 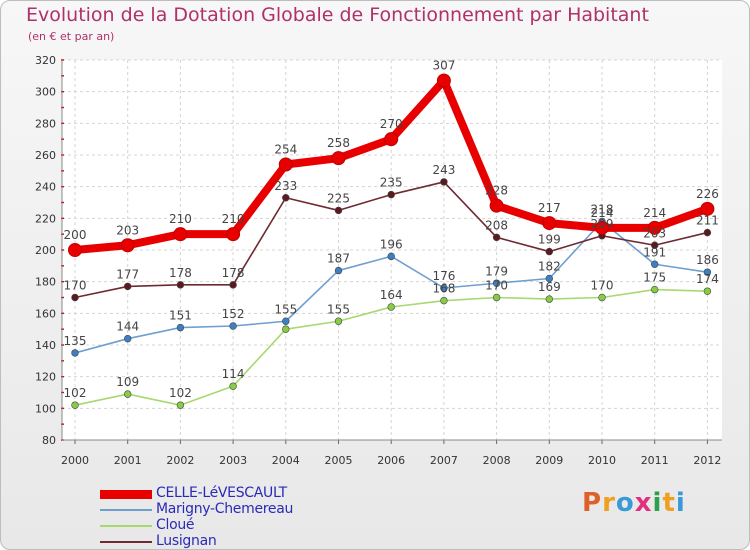 I want to click on logo-letter: r, so click(x=609, y=503).